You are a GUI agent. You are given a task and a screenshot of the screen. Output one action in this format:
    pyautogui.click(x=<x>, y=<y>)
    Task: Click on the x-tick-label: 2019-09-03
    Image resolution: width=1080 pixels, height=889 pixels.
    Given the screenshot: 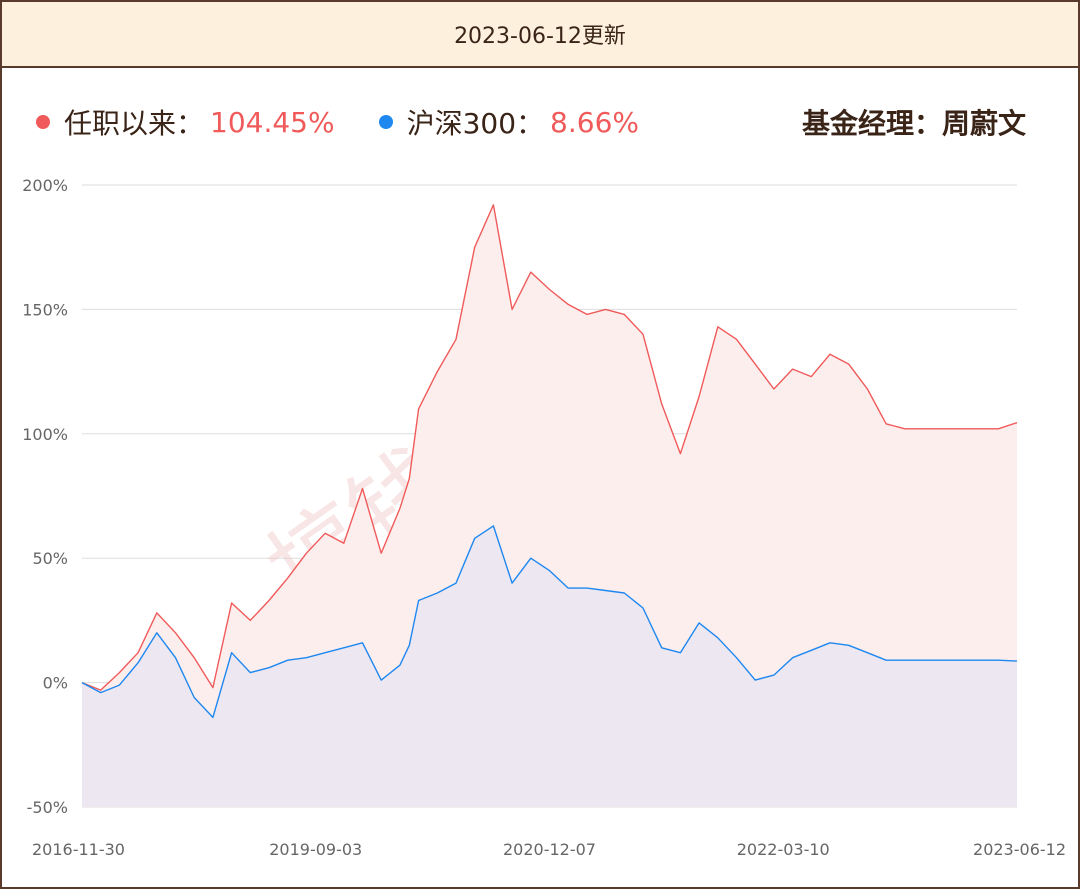 What is the action you would take?
    pyautogui.click(x=315, y=849)
    